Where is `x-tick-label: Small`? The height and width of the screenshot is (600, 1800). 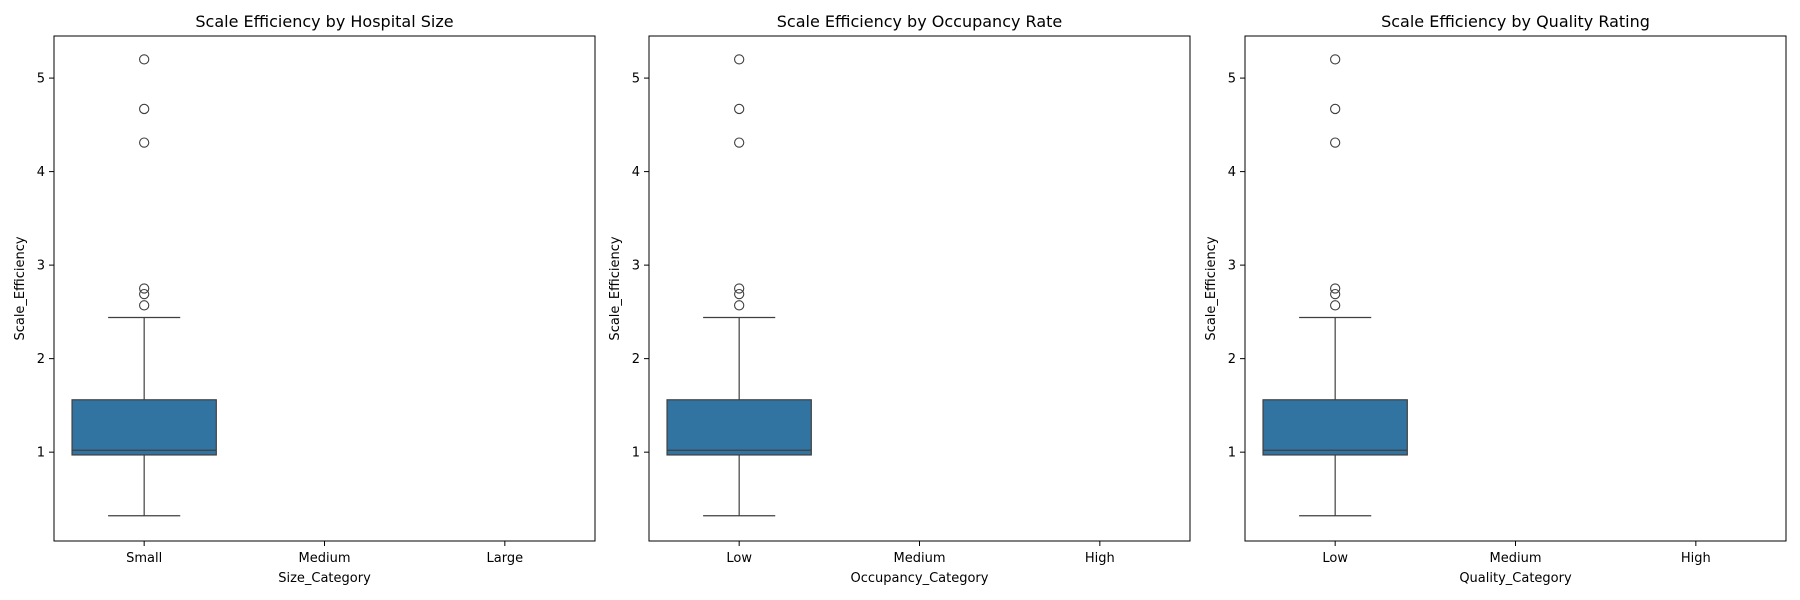
x-tick-label: Small is located at coordinates (144, 558).